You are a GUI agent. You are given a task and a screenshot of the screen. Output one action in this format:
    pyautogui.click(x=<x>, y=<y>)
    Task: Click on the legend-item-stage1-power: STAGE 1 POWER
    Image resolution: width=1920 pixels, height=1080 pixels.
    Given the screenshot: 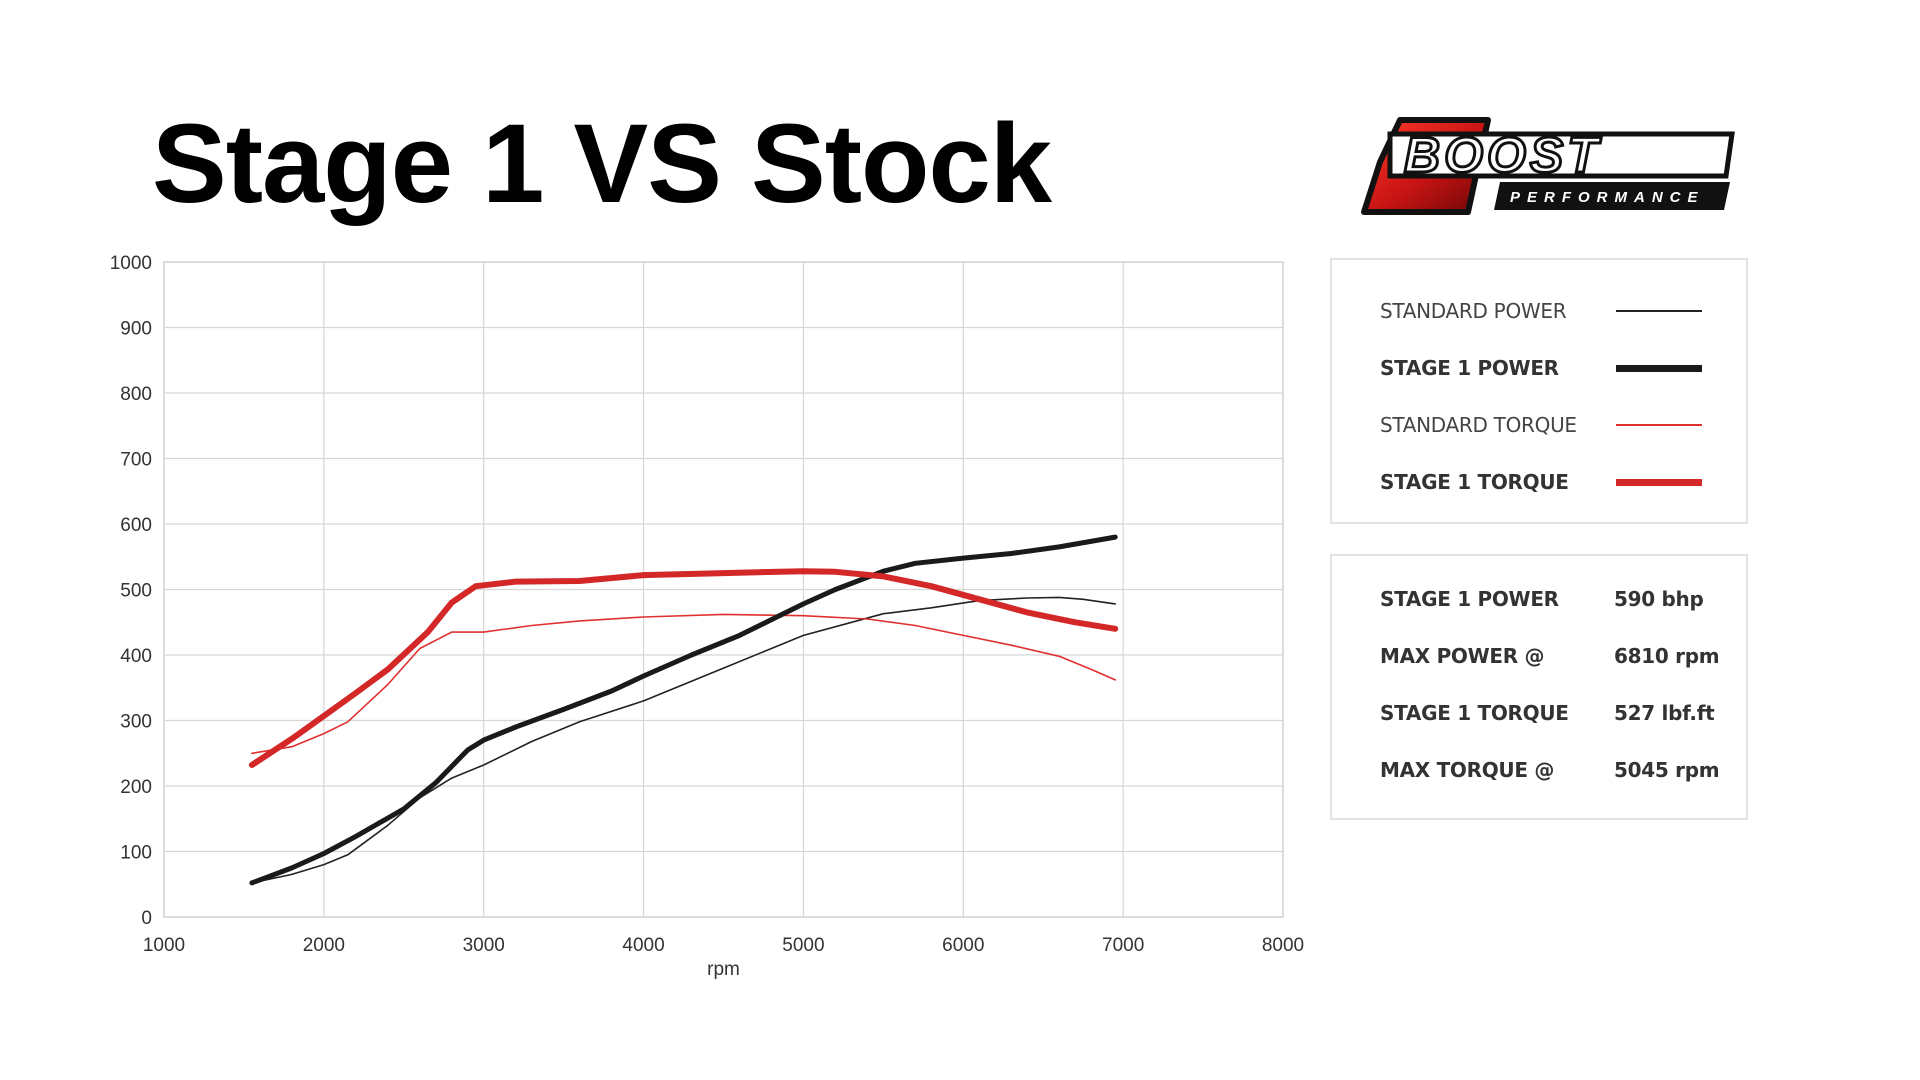 What is the action you would take?
    pyautogui.click(x=1541, y=368)
    